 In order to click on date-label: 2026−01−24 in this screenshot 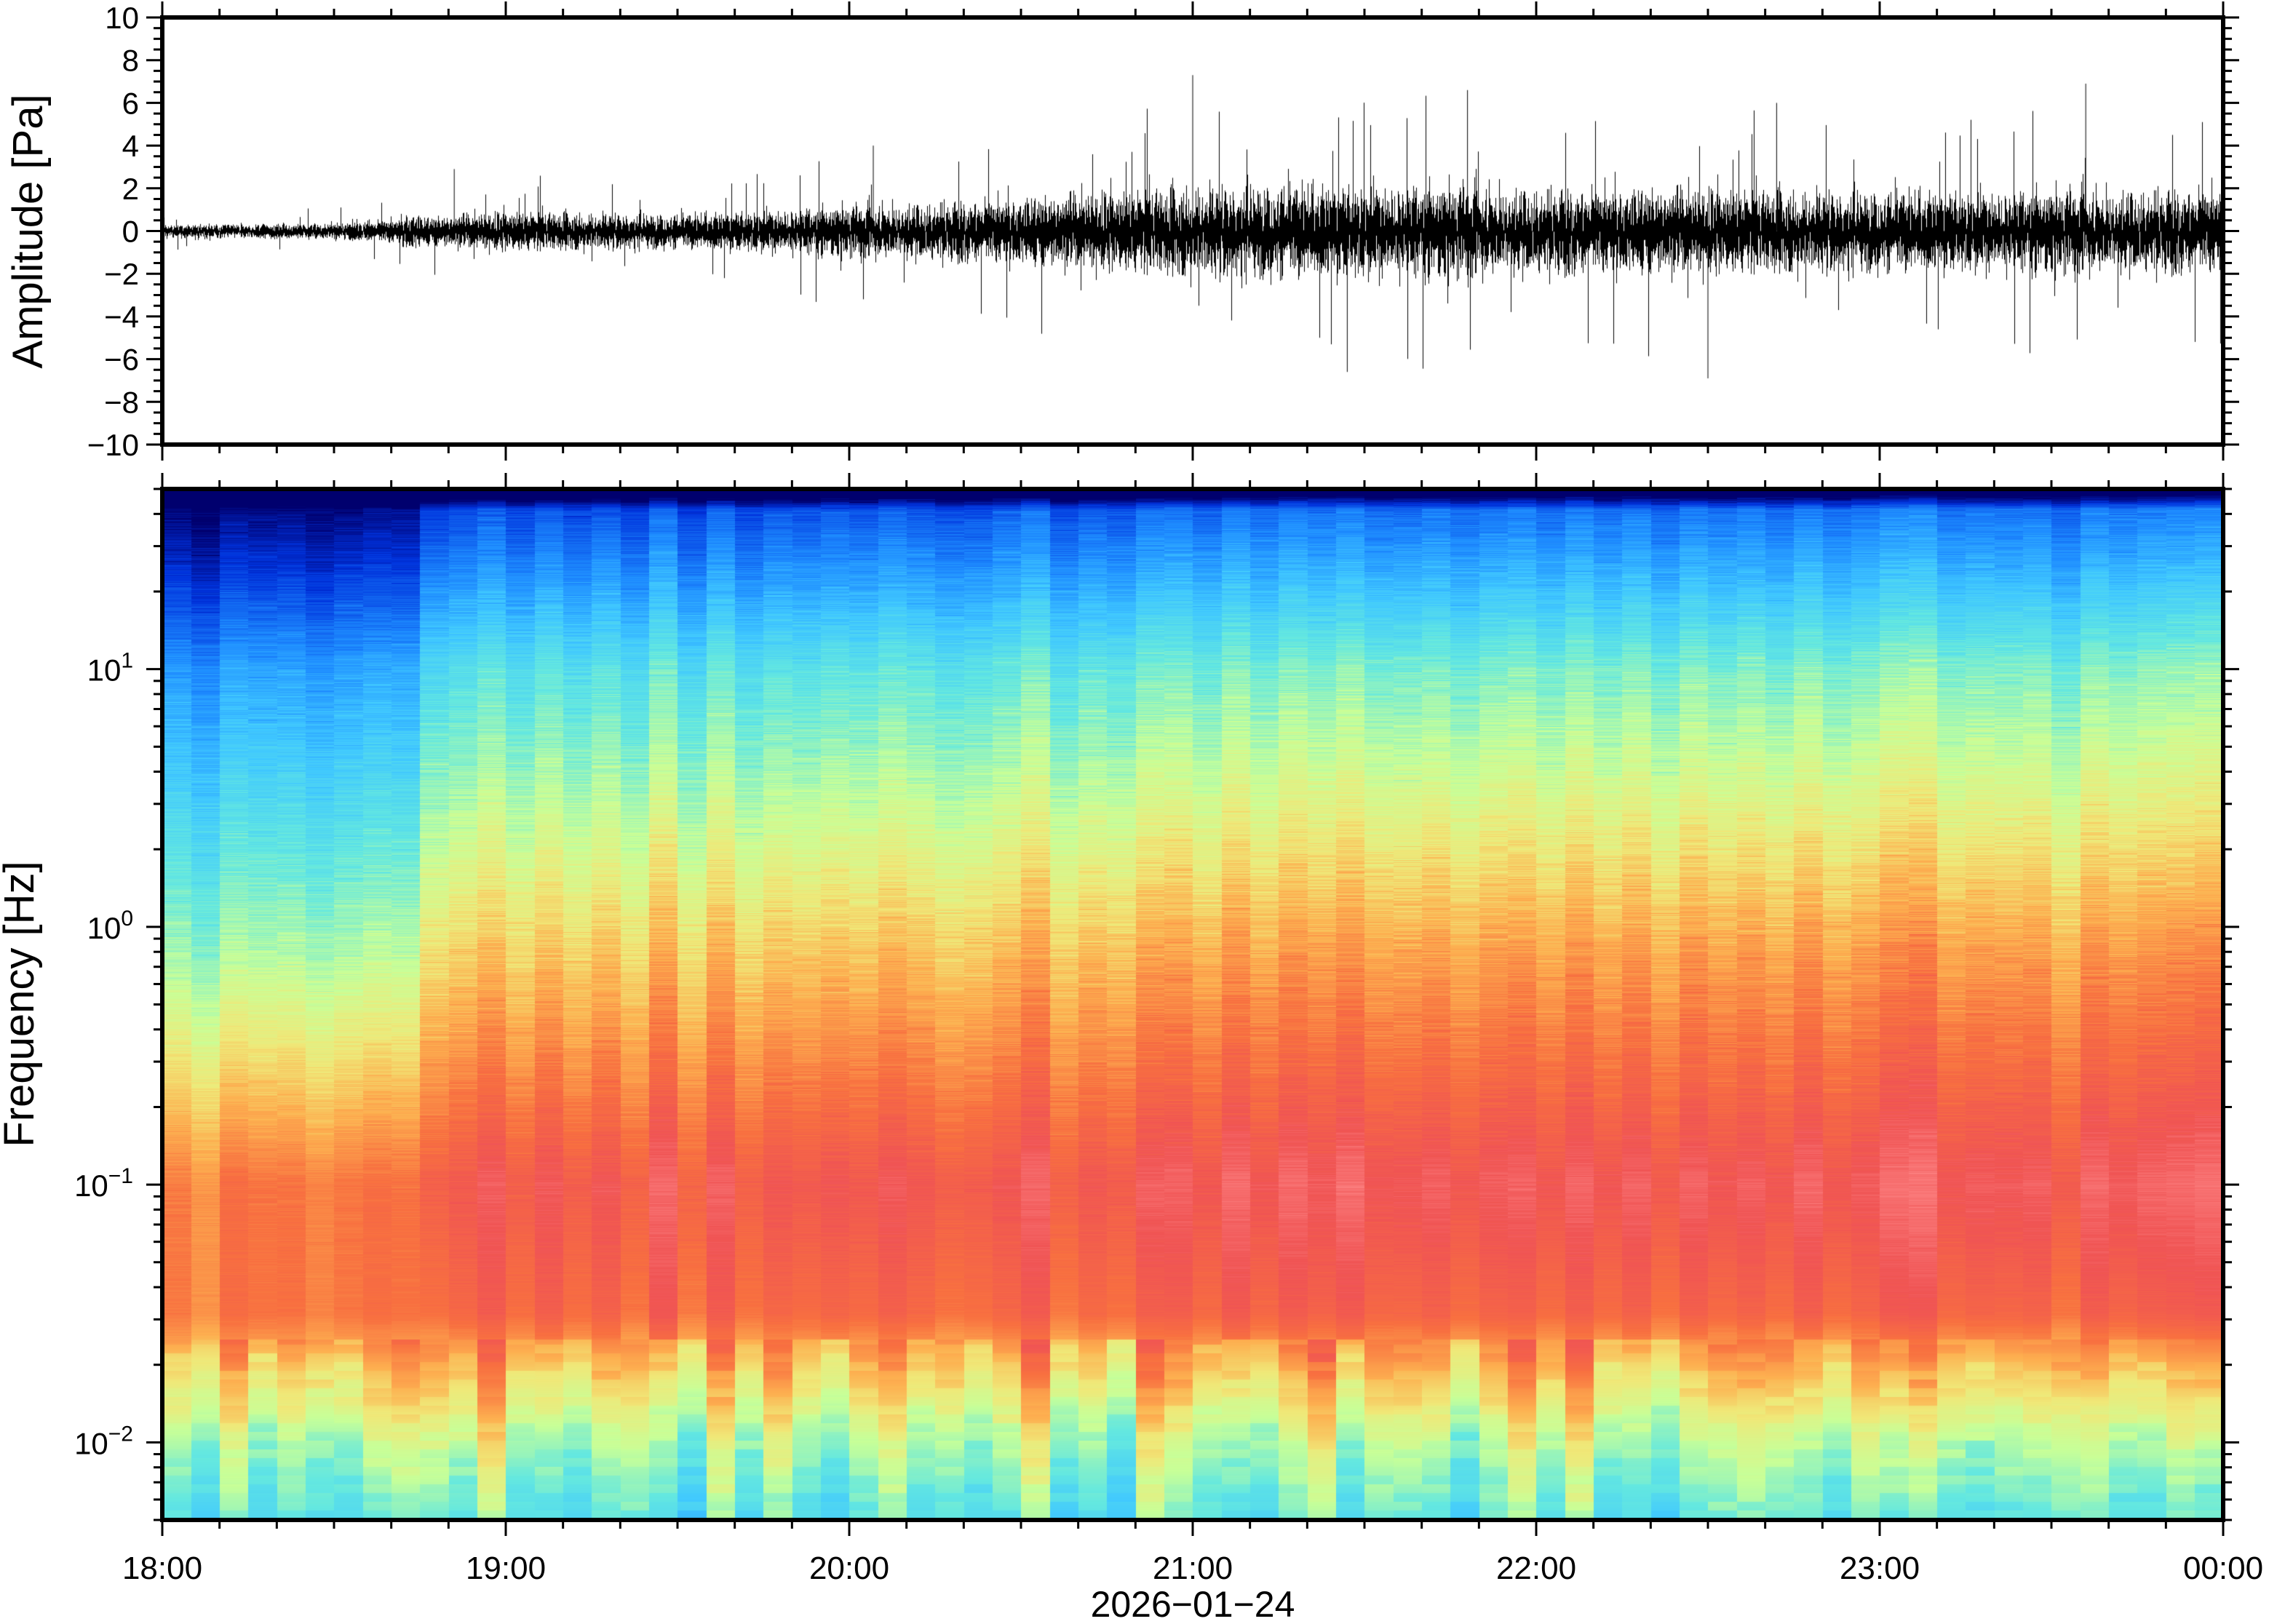, I will do `click(1193, 1604)`.